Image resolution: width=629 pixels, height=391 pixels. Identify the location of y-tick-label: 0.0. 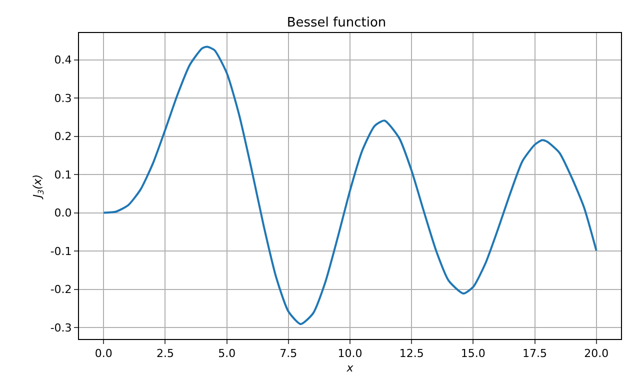
(63, 213).